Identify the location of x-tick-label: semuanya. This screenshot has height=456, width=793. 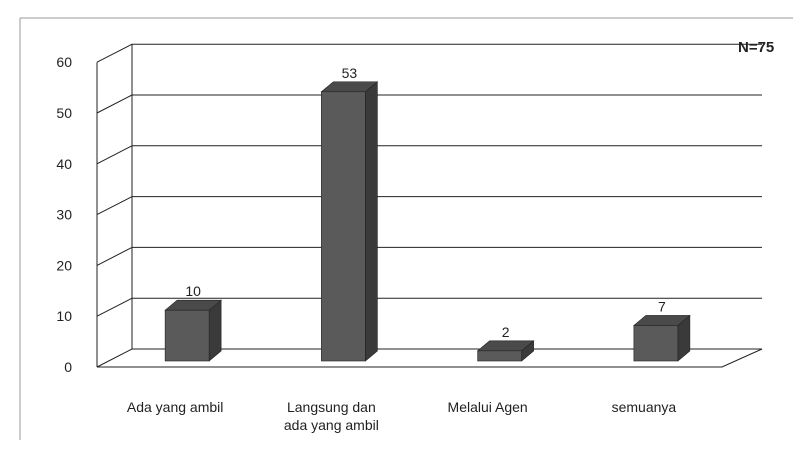
(644, 407).